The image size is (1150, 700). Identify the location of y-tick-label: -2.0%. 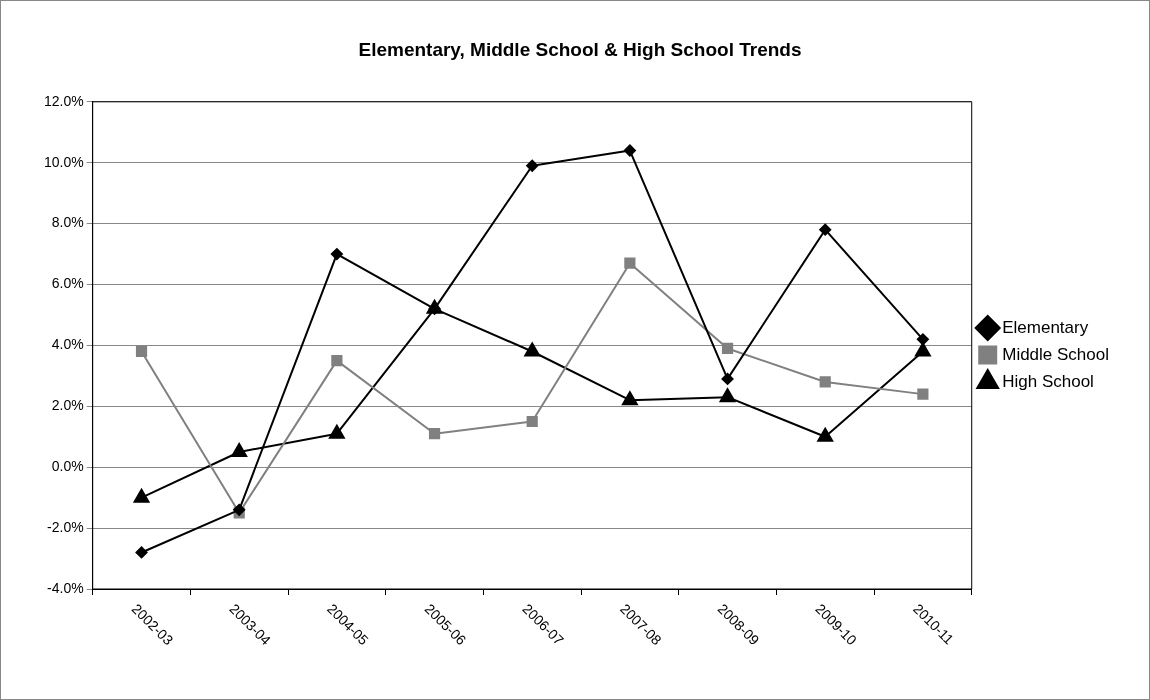
(65, 526).